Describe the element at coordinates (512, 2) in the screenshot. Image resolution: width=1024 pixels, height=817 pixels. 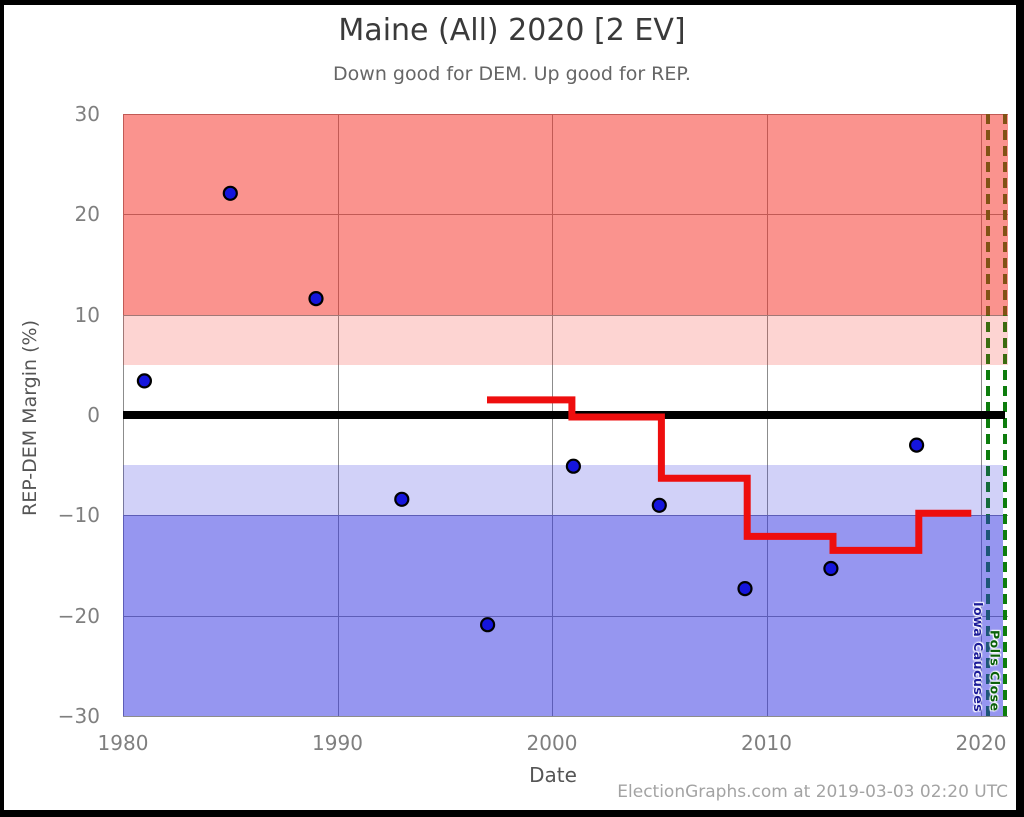
I see `window-border-top` at that location.